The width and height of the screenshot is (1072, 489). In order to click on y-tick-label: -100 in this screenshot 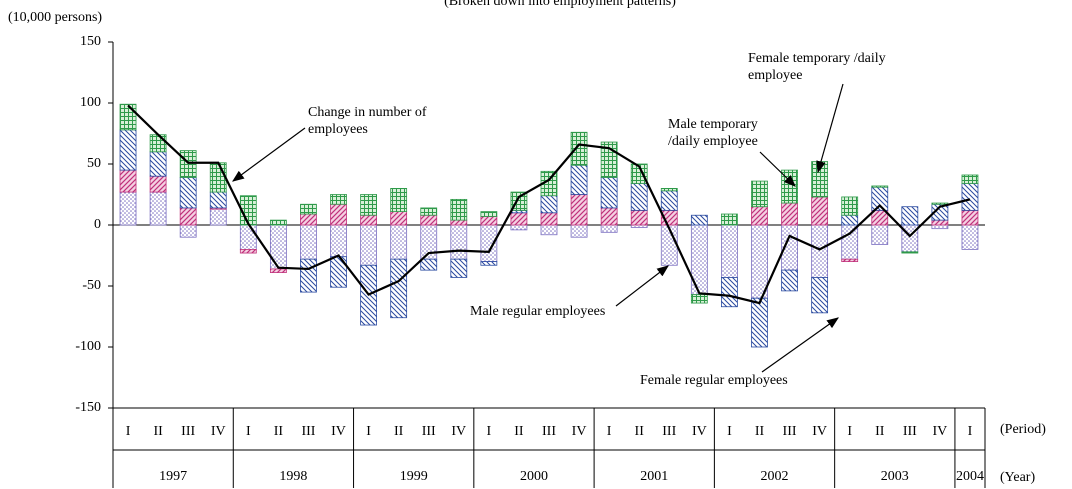, I will do `click(88, 346)`.